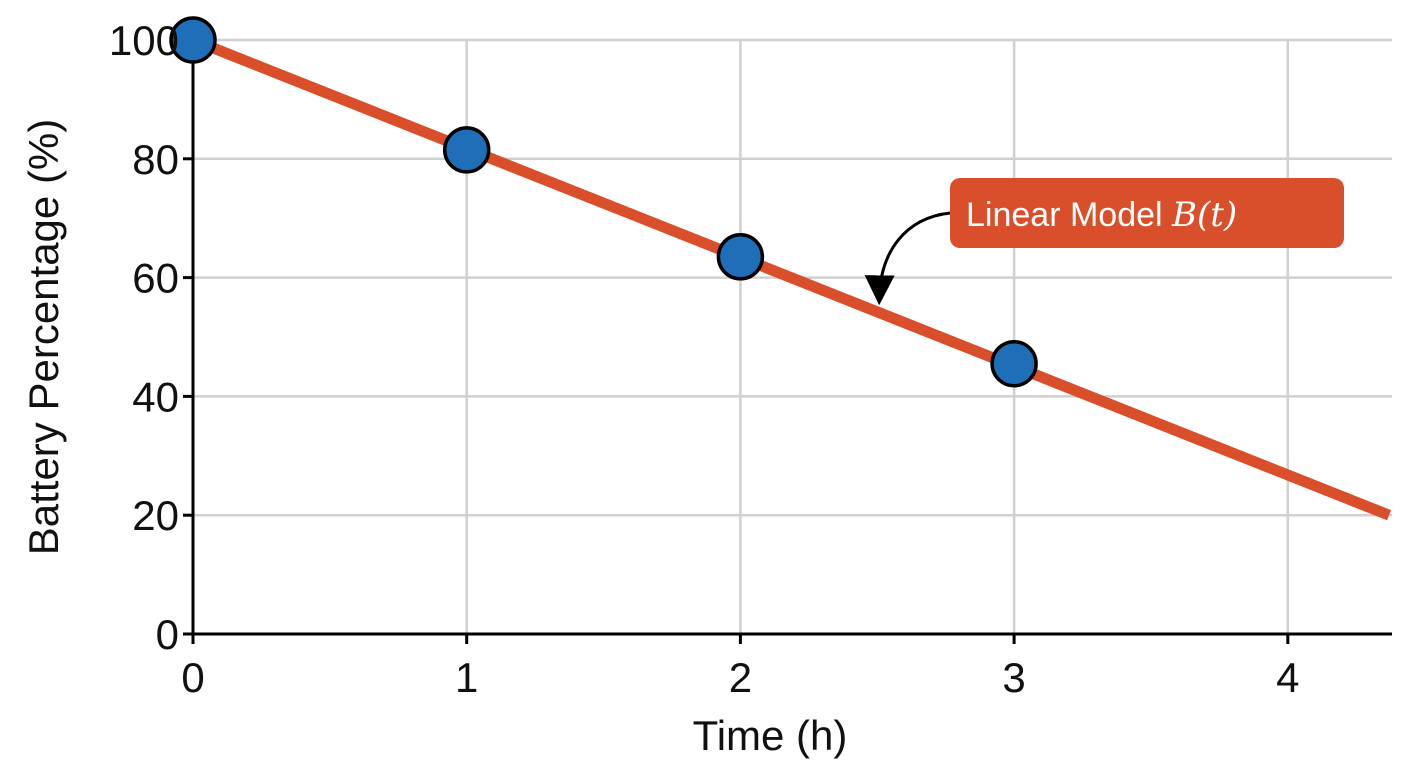  What do you see at coordinates (155, 278) in the screenshot?
I see `y-tick-label-60: 60` at bounding box center [155, 278].